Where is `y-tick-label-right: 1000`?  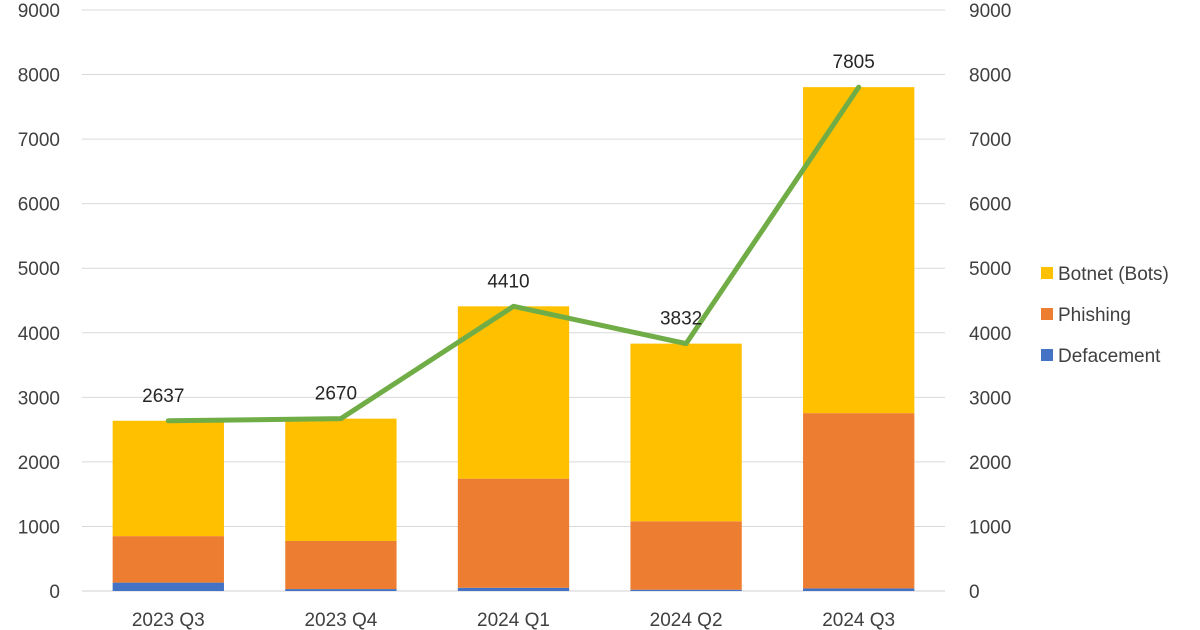
y-tick-label-right: 1000 is located at coordinates (990, 527).